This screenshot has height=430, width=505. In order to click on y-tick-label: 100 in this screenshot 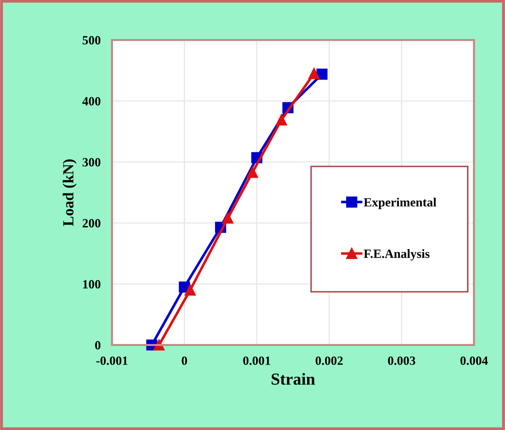, I will do `click(91, 284)`.